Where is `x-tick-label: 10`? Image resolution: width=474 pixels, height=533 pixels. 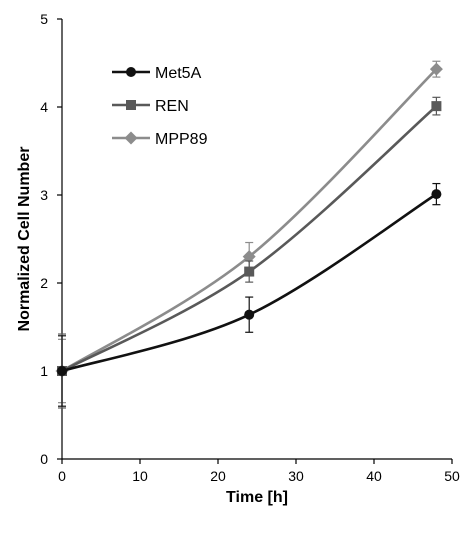 x-tick-label: 10 is located at coordinates (140, 476).